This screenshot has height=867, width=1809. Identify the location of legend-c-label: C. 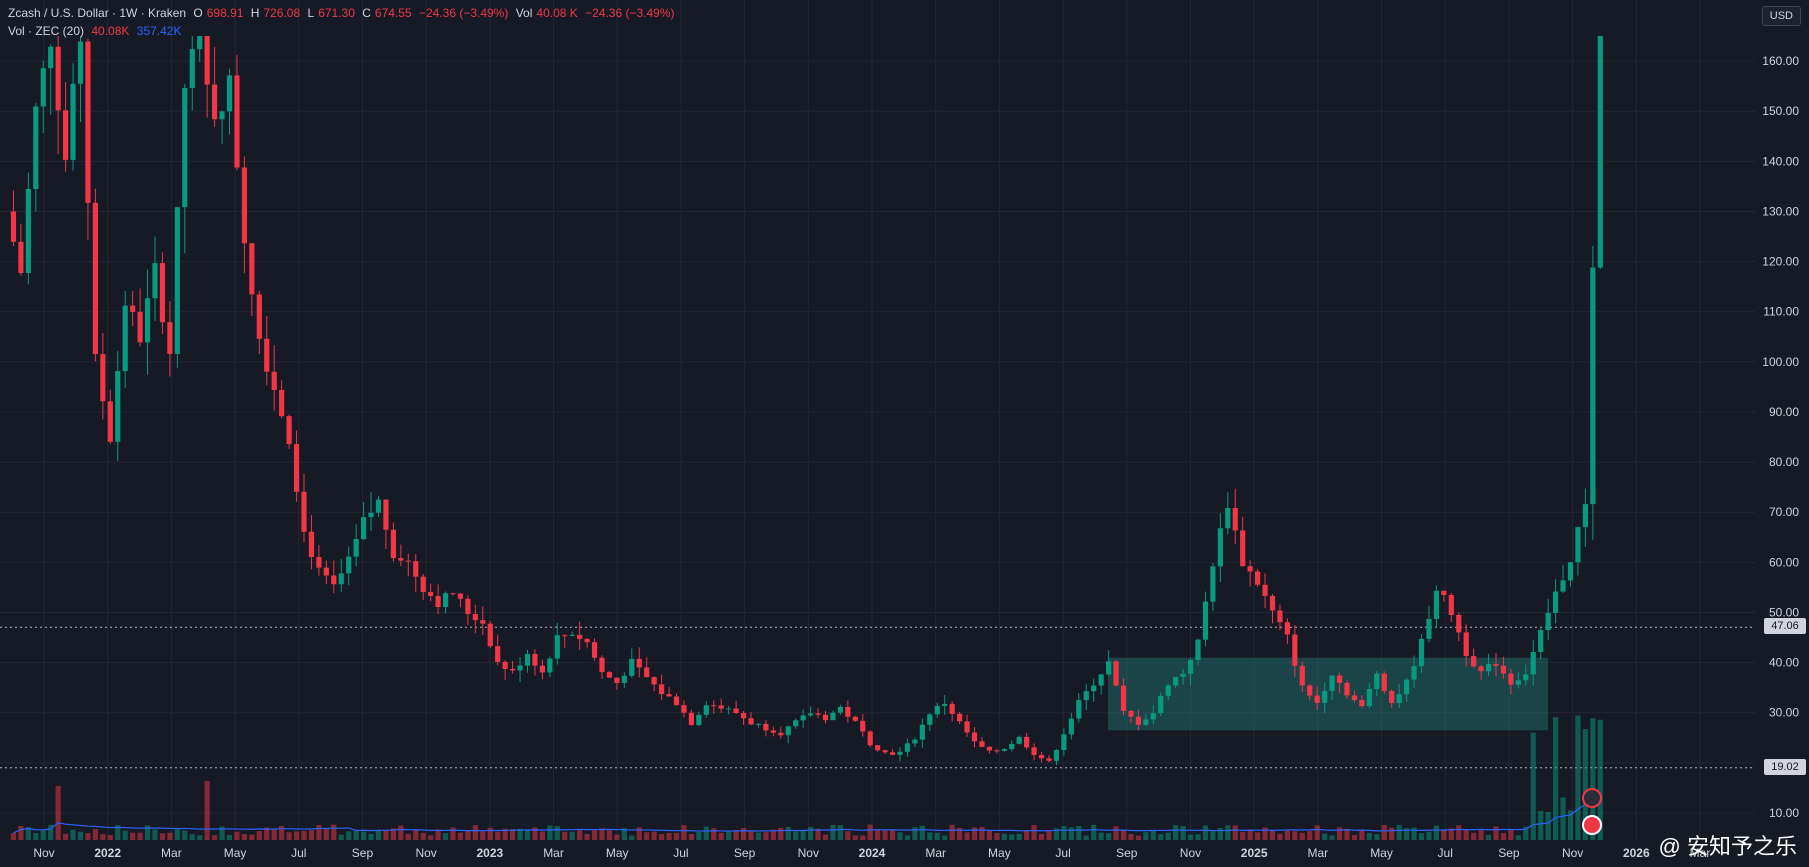
(366, 13).